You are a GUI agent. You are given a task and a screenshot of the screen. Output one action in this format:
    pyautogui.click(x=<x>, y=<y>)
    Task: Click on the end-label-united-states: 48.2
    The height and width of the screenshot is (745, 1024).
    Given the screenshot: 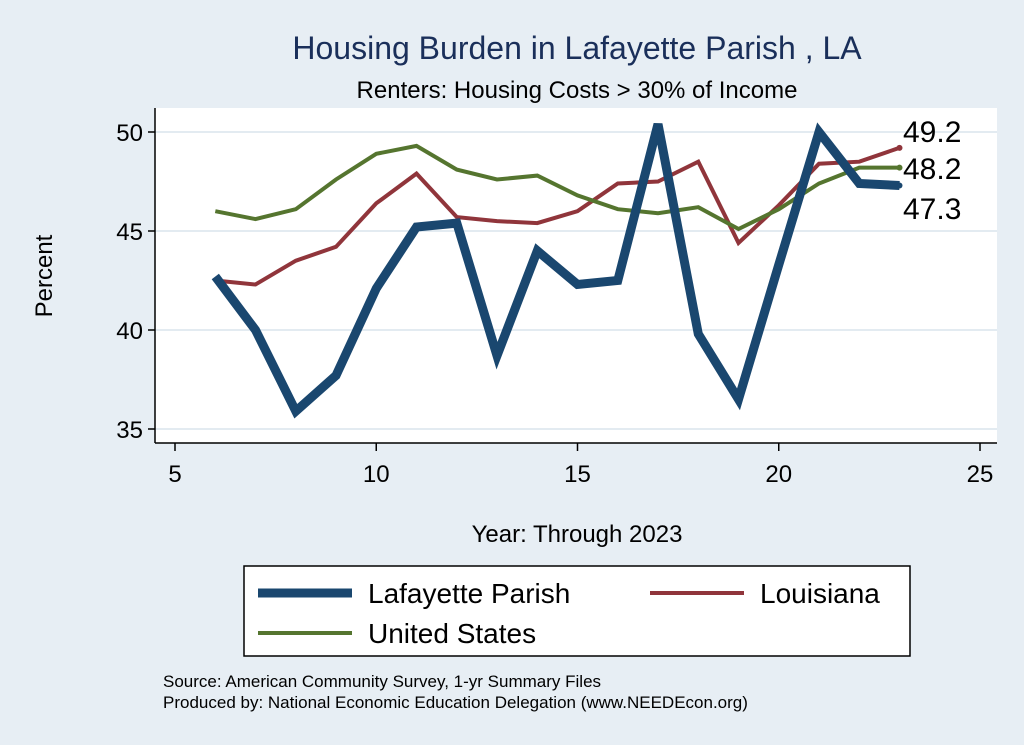 What is the action you would take?
    pyautogui.click(x=932, y=169)
    